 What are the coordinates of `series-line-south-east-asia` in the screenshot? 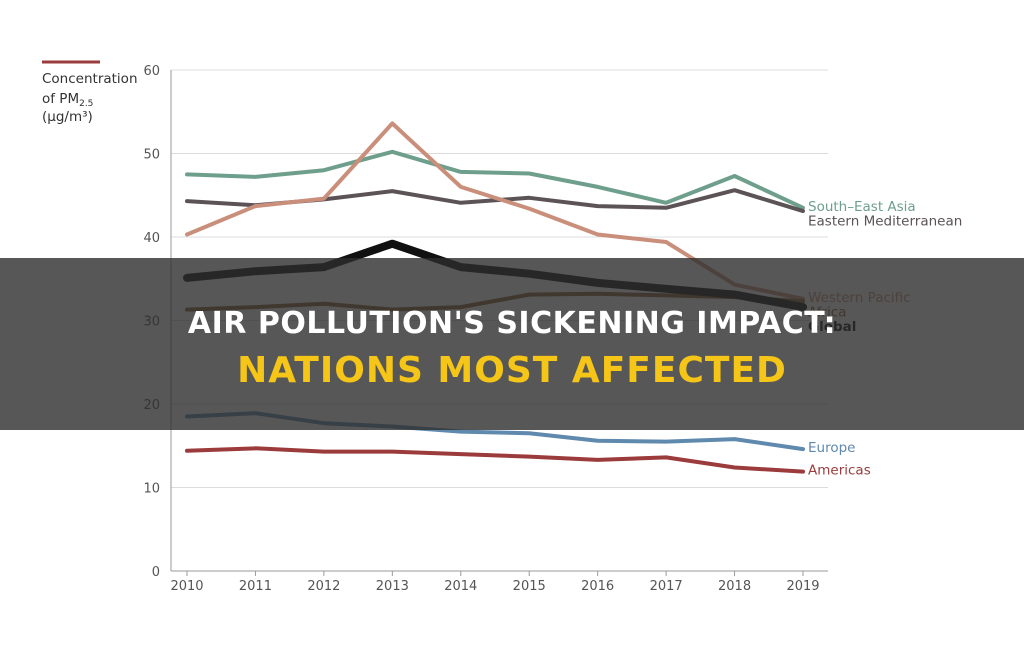 It's located at (495, 179).